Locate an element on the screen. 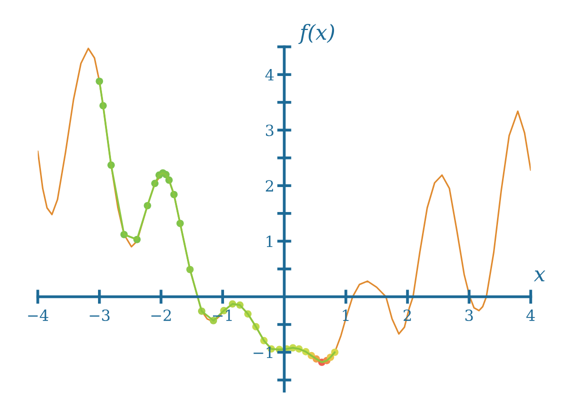 Image resolution: width=564 pixels, height=407 pixels. y-tick-label: 2 is located at coordinates (270, 186).